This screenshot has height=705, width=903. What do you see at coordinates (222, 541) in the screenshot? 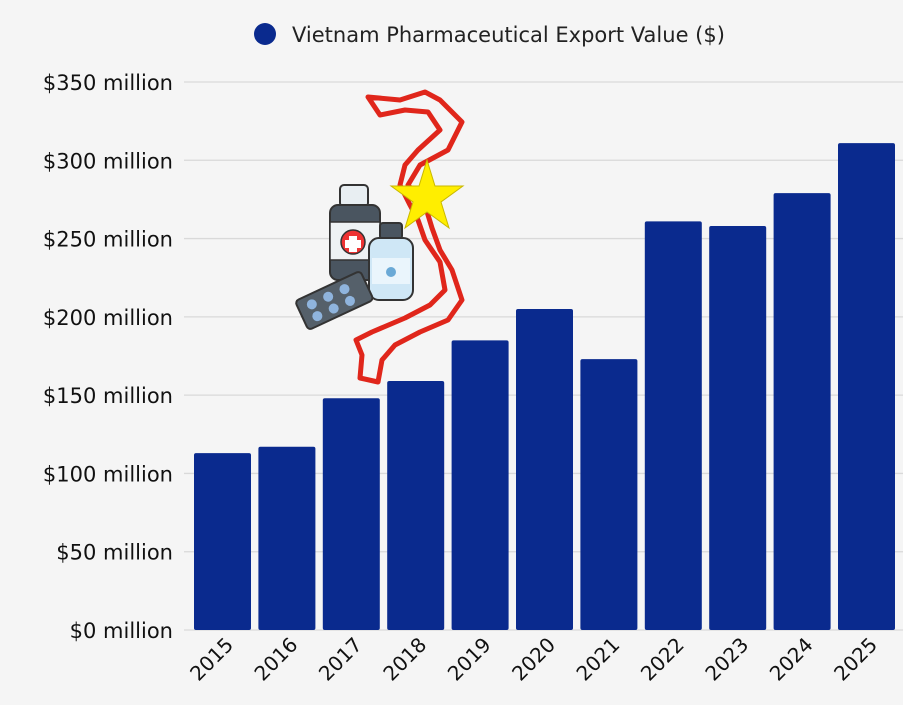
I see `bar-2015` at bounding box center [222, 541].